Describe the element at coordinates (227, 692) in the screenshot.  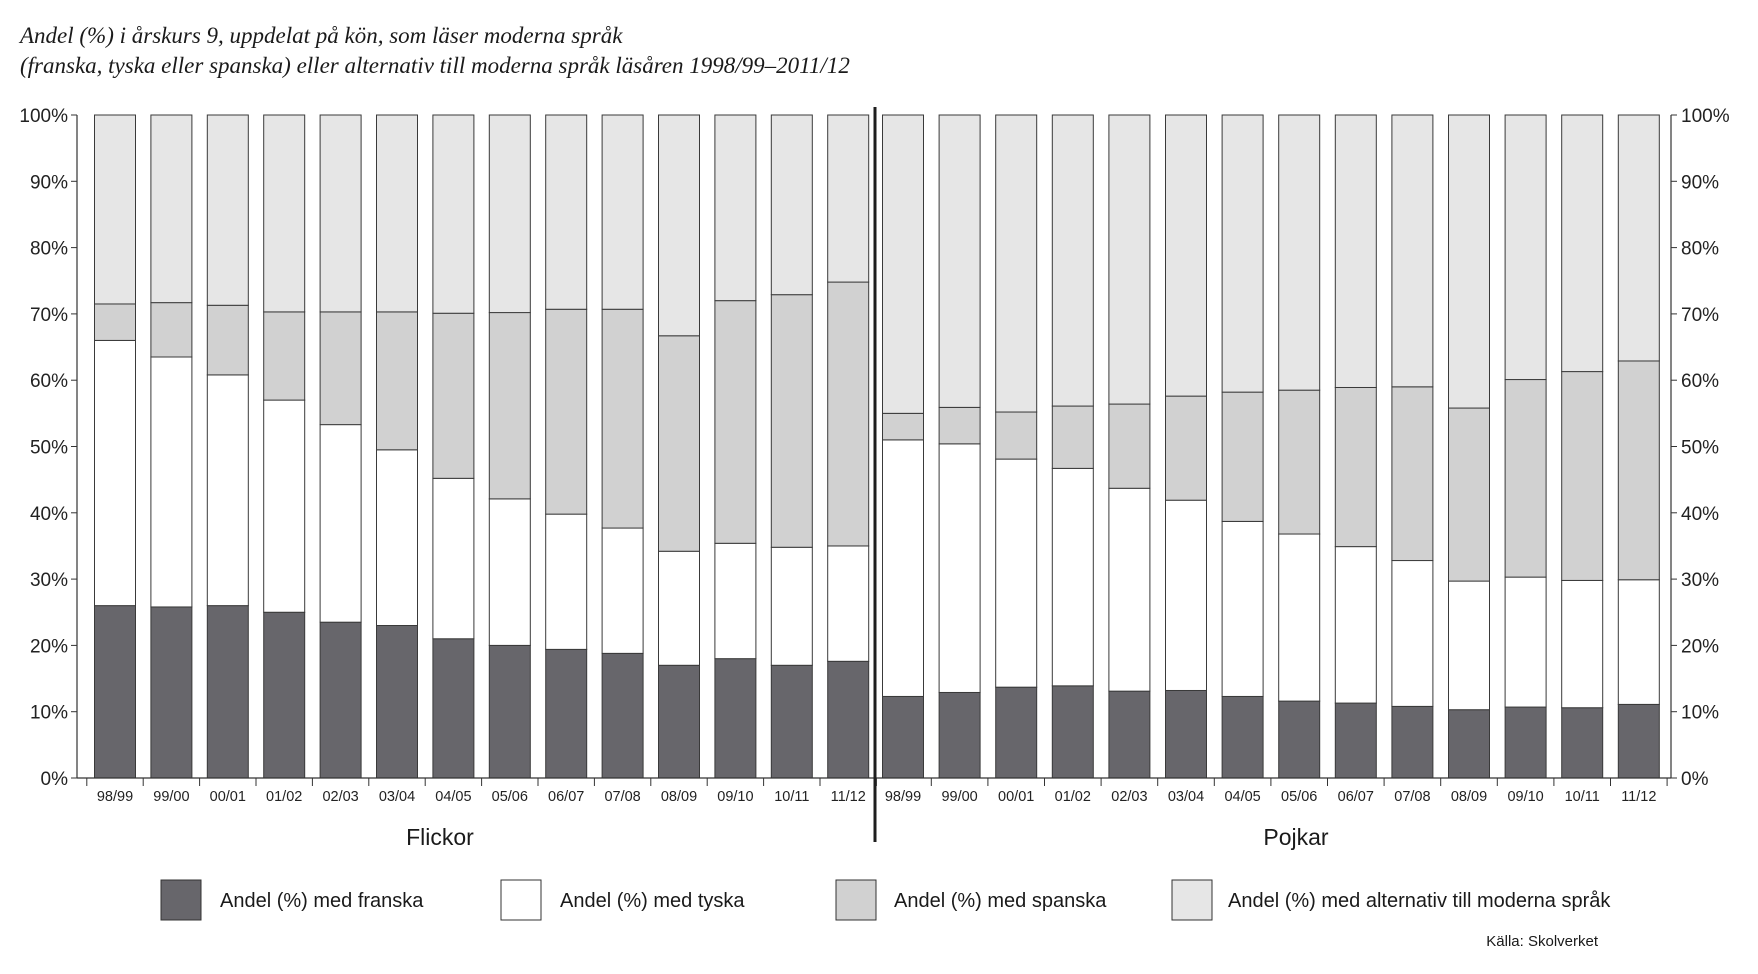
I see `bar-segment-flickor-00-01-s0` at that location.